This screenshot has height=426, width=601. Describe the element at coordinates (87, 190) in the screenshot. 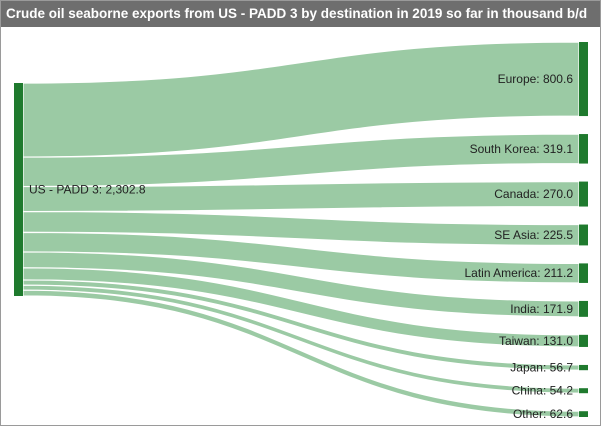

I see `label-source: US - PADD 3: 2,302.8` at that location.